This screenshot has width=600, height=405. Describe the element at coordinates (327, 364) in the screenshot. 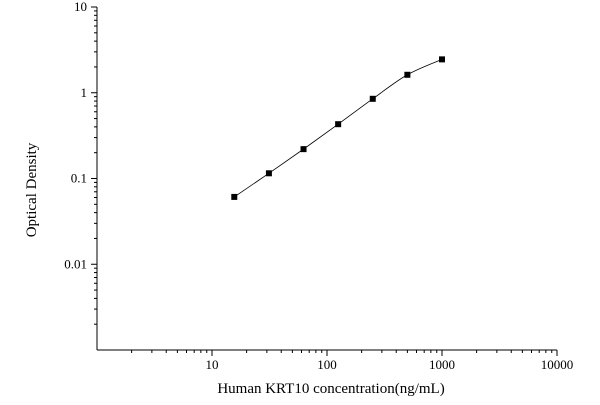

I see `x-tick-label: 100` at that location.